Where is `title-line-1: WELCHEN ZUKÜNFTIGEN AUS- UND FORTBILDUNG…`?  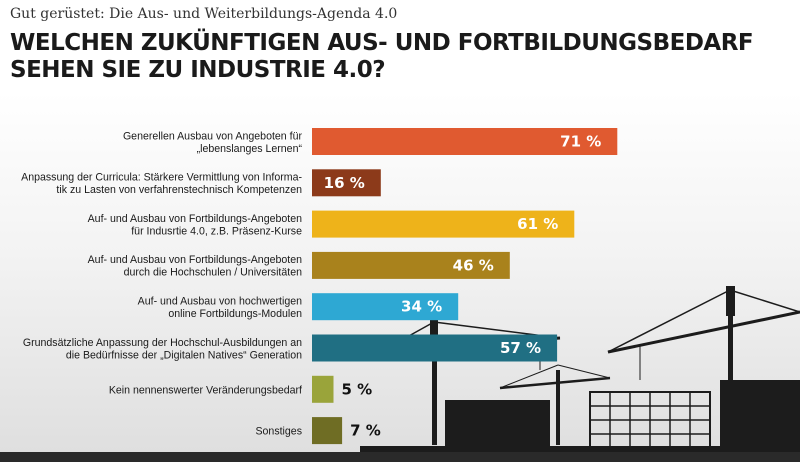 title-line-1: WELCHEN ZUKÜNFTIGEN AUS- UND FORTBILDUNG… is located at coordinates (382, 43).